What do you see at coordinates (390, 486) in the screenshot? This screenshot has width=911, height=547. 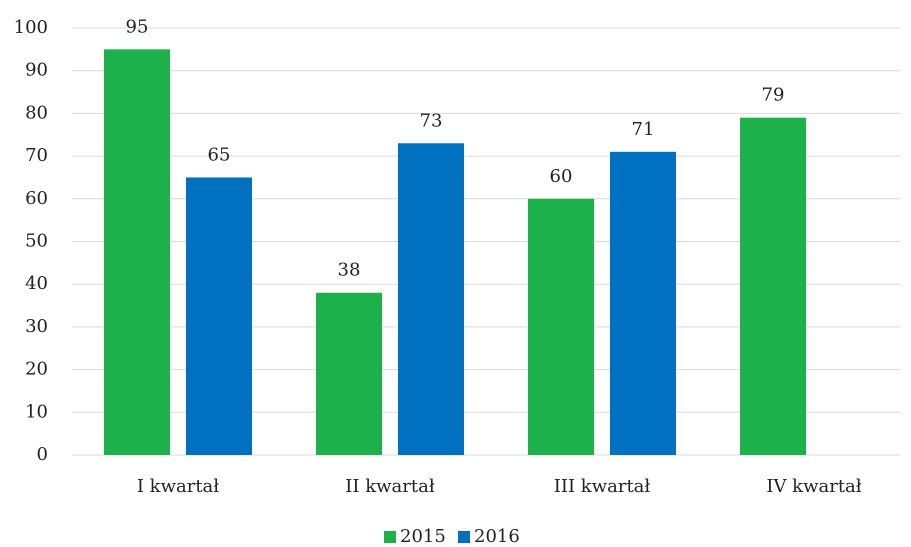 I see `x-tick-label: II kwartał` at bounding box center [390, 486].